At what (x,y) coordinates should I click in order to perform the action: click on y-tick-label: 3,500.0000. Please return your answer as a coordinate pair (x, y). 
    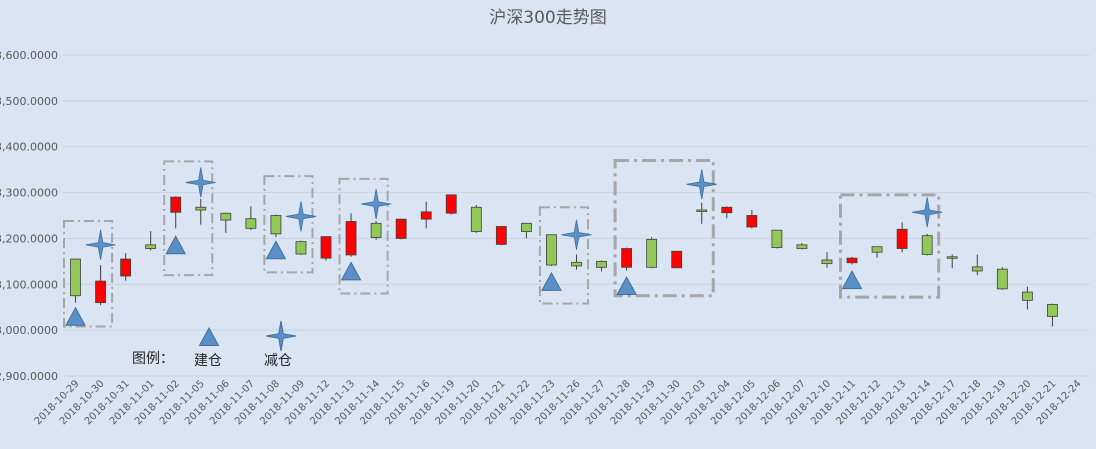
    Looking at the image, I should click on (29, 101).